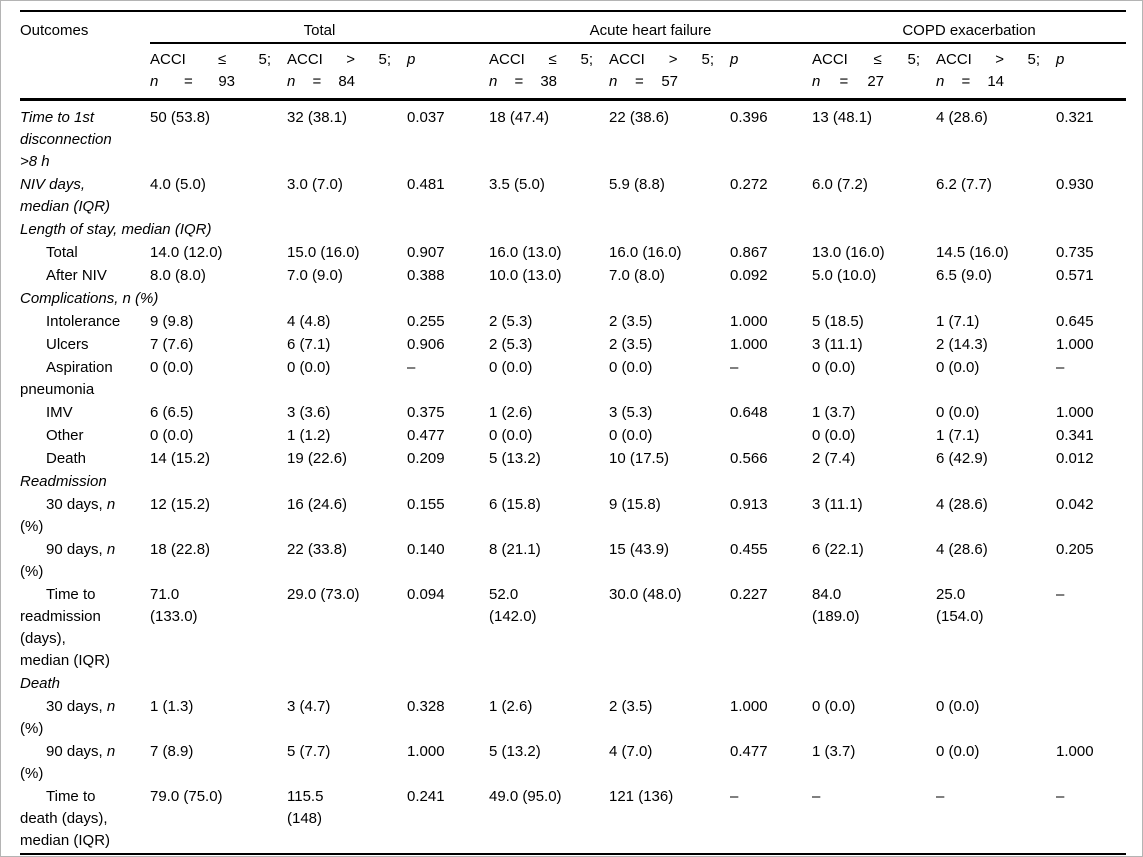 The height and width of the screenshot is (857, 1143). What do you see at coordinates (172, 321) in the screenshot?
I see `cell-value: 9 (9.8)` at bounding box center [172, 321].